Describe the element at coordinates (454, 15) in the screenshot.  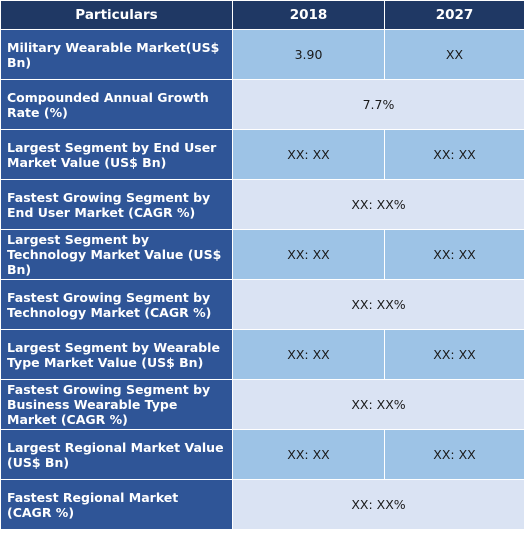
I see `header-2027: 2027` at that location.